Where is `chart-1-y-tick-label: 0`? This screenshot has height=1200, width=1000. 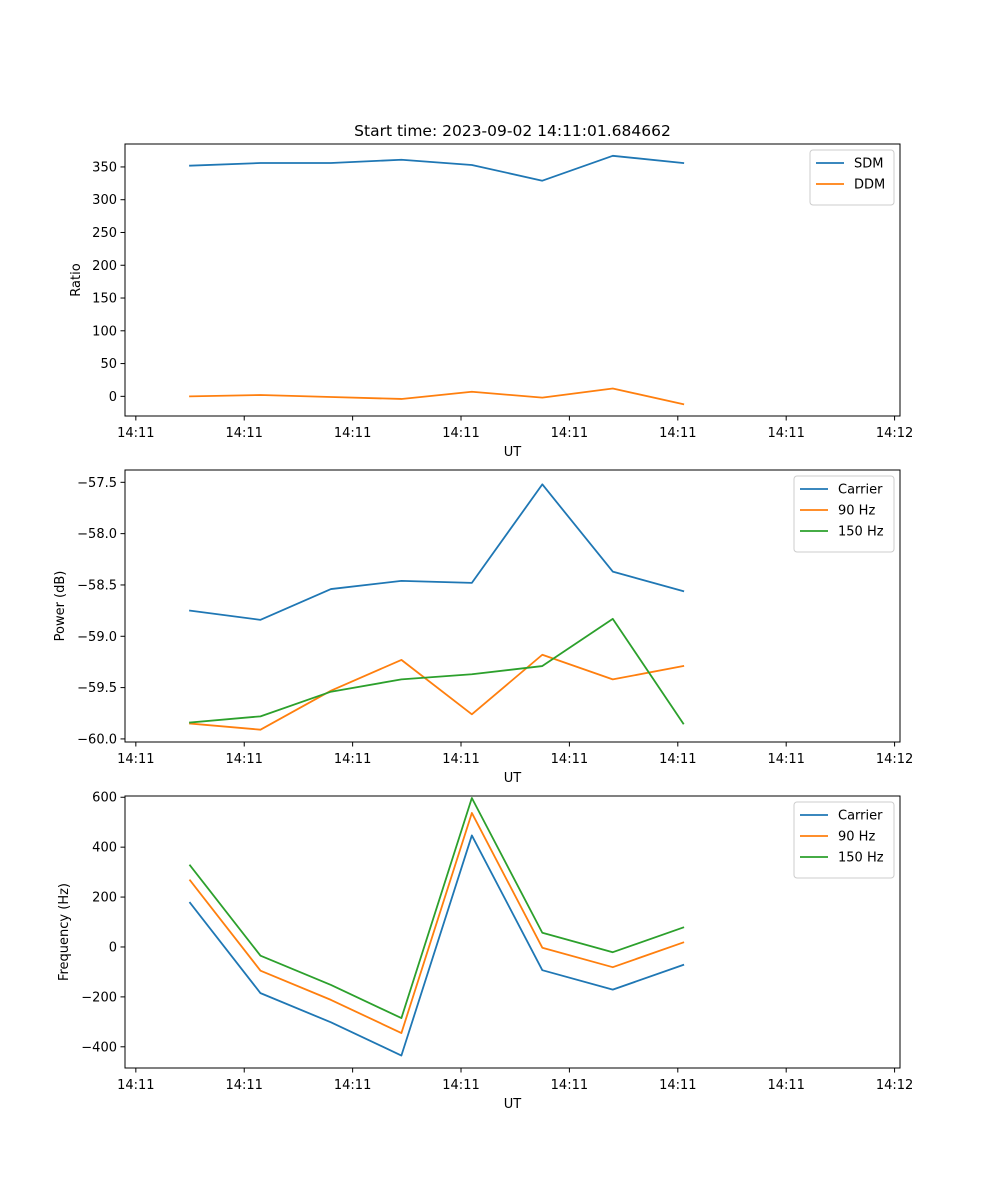
chart-1-y-tick-label: 0 is located at coordinates (113, 397).